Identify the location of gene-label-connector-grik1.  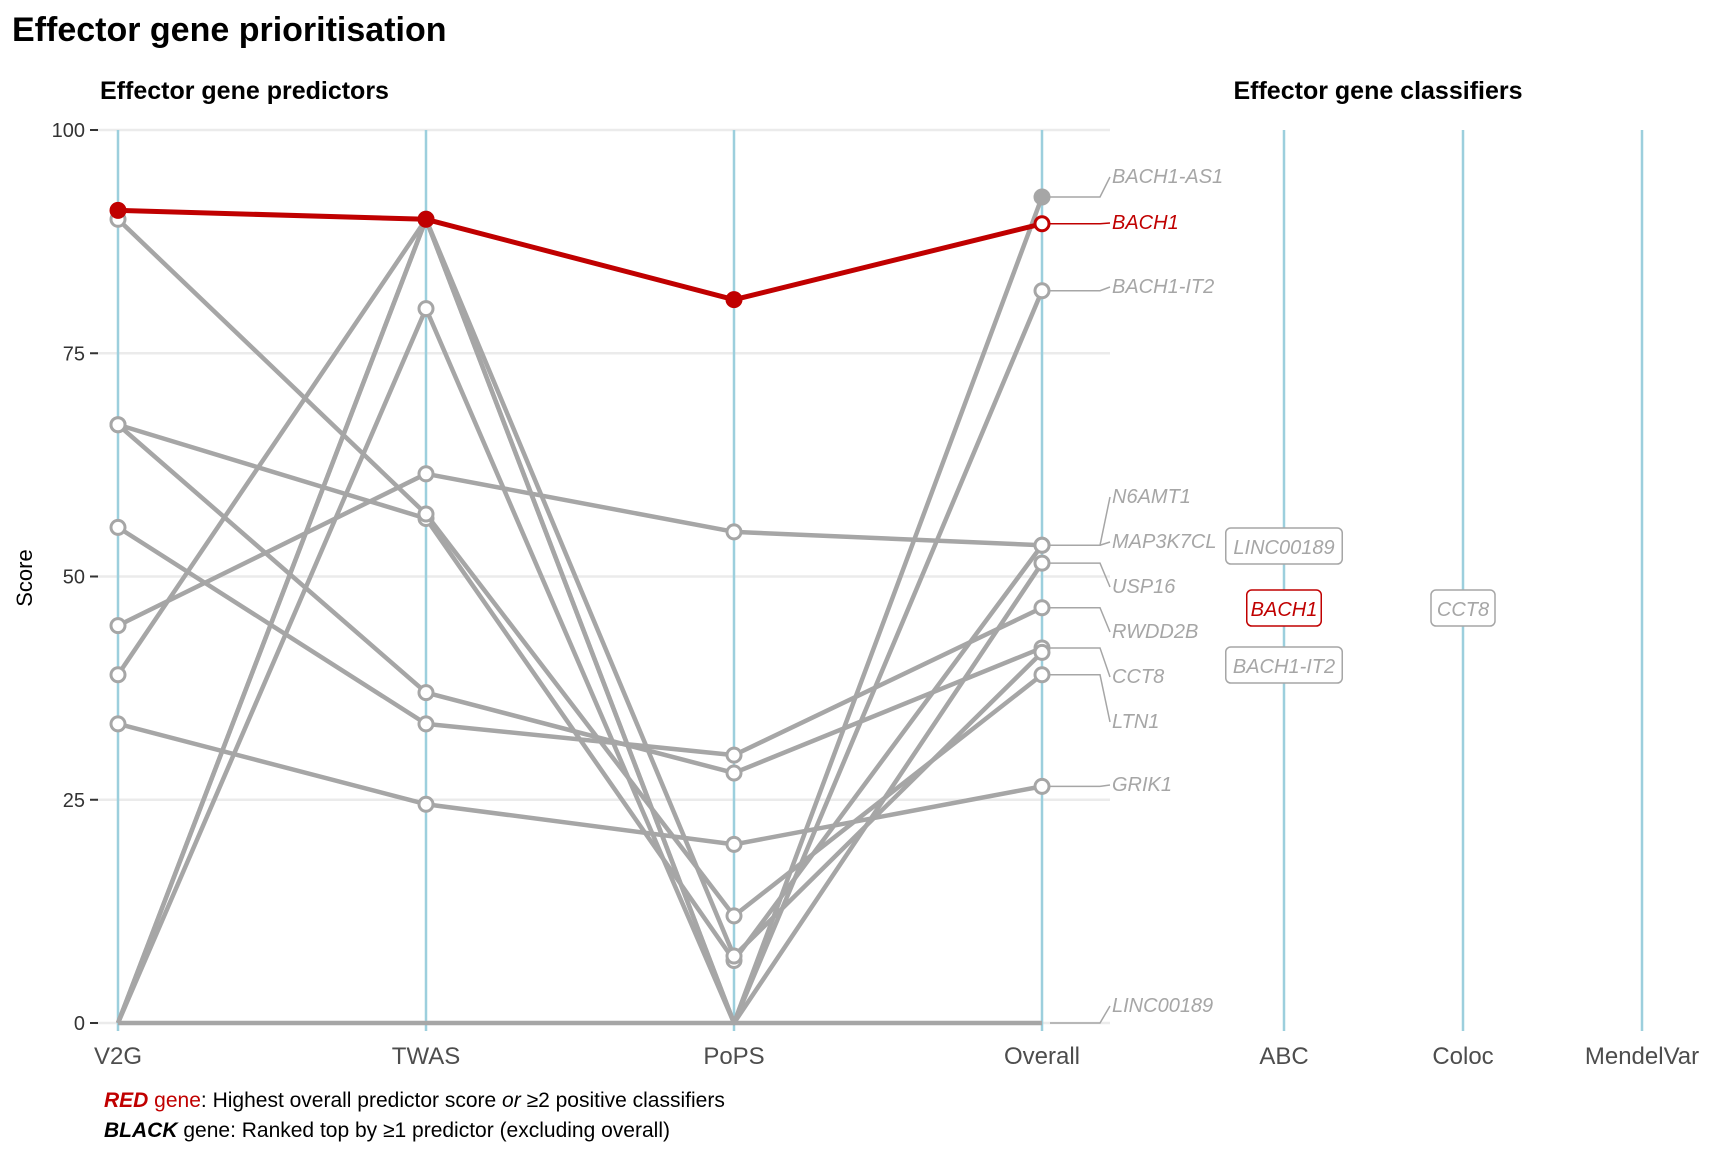
(1080, 786).